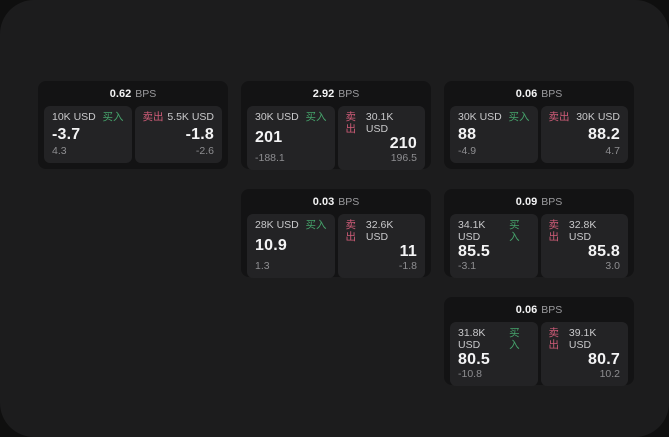 This screenshot has width=669, height=437. Describe the element at coordinates (190, 117) in the screenshot. I see `sell-amount: 5.5K USD` at that location.